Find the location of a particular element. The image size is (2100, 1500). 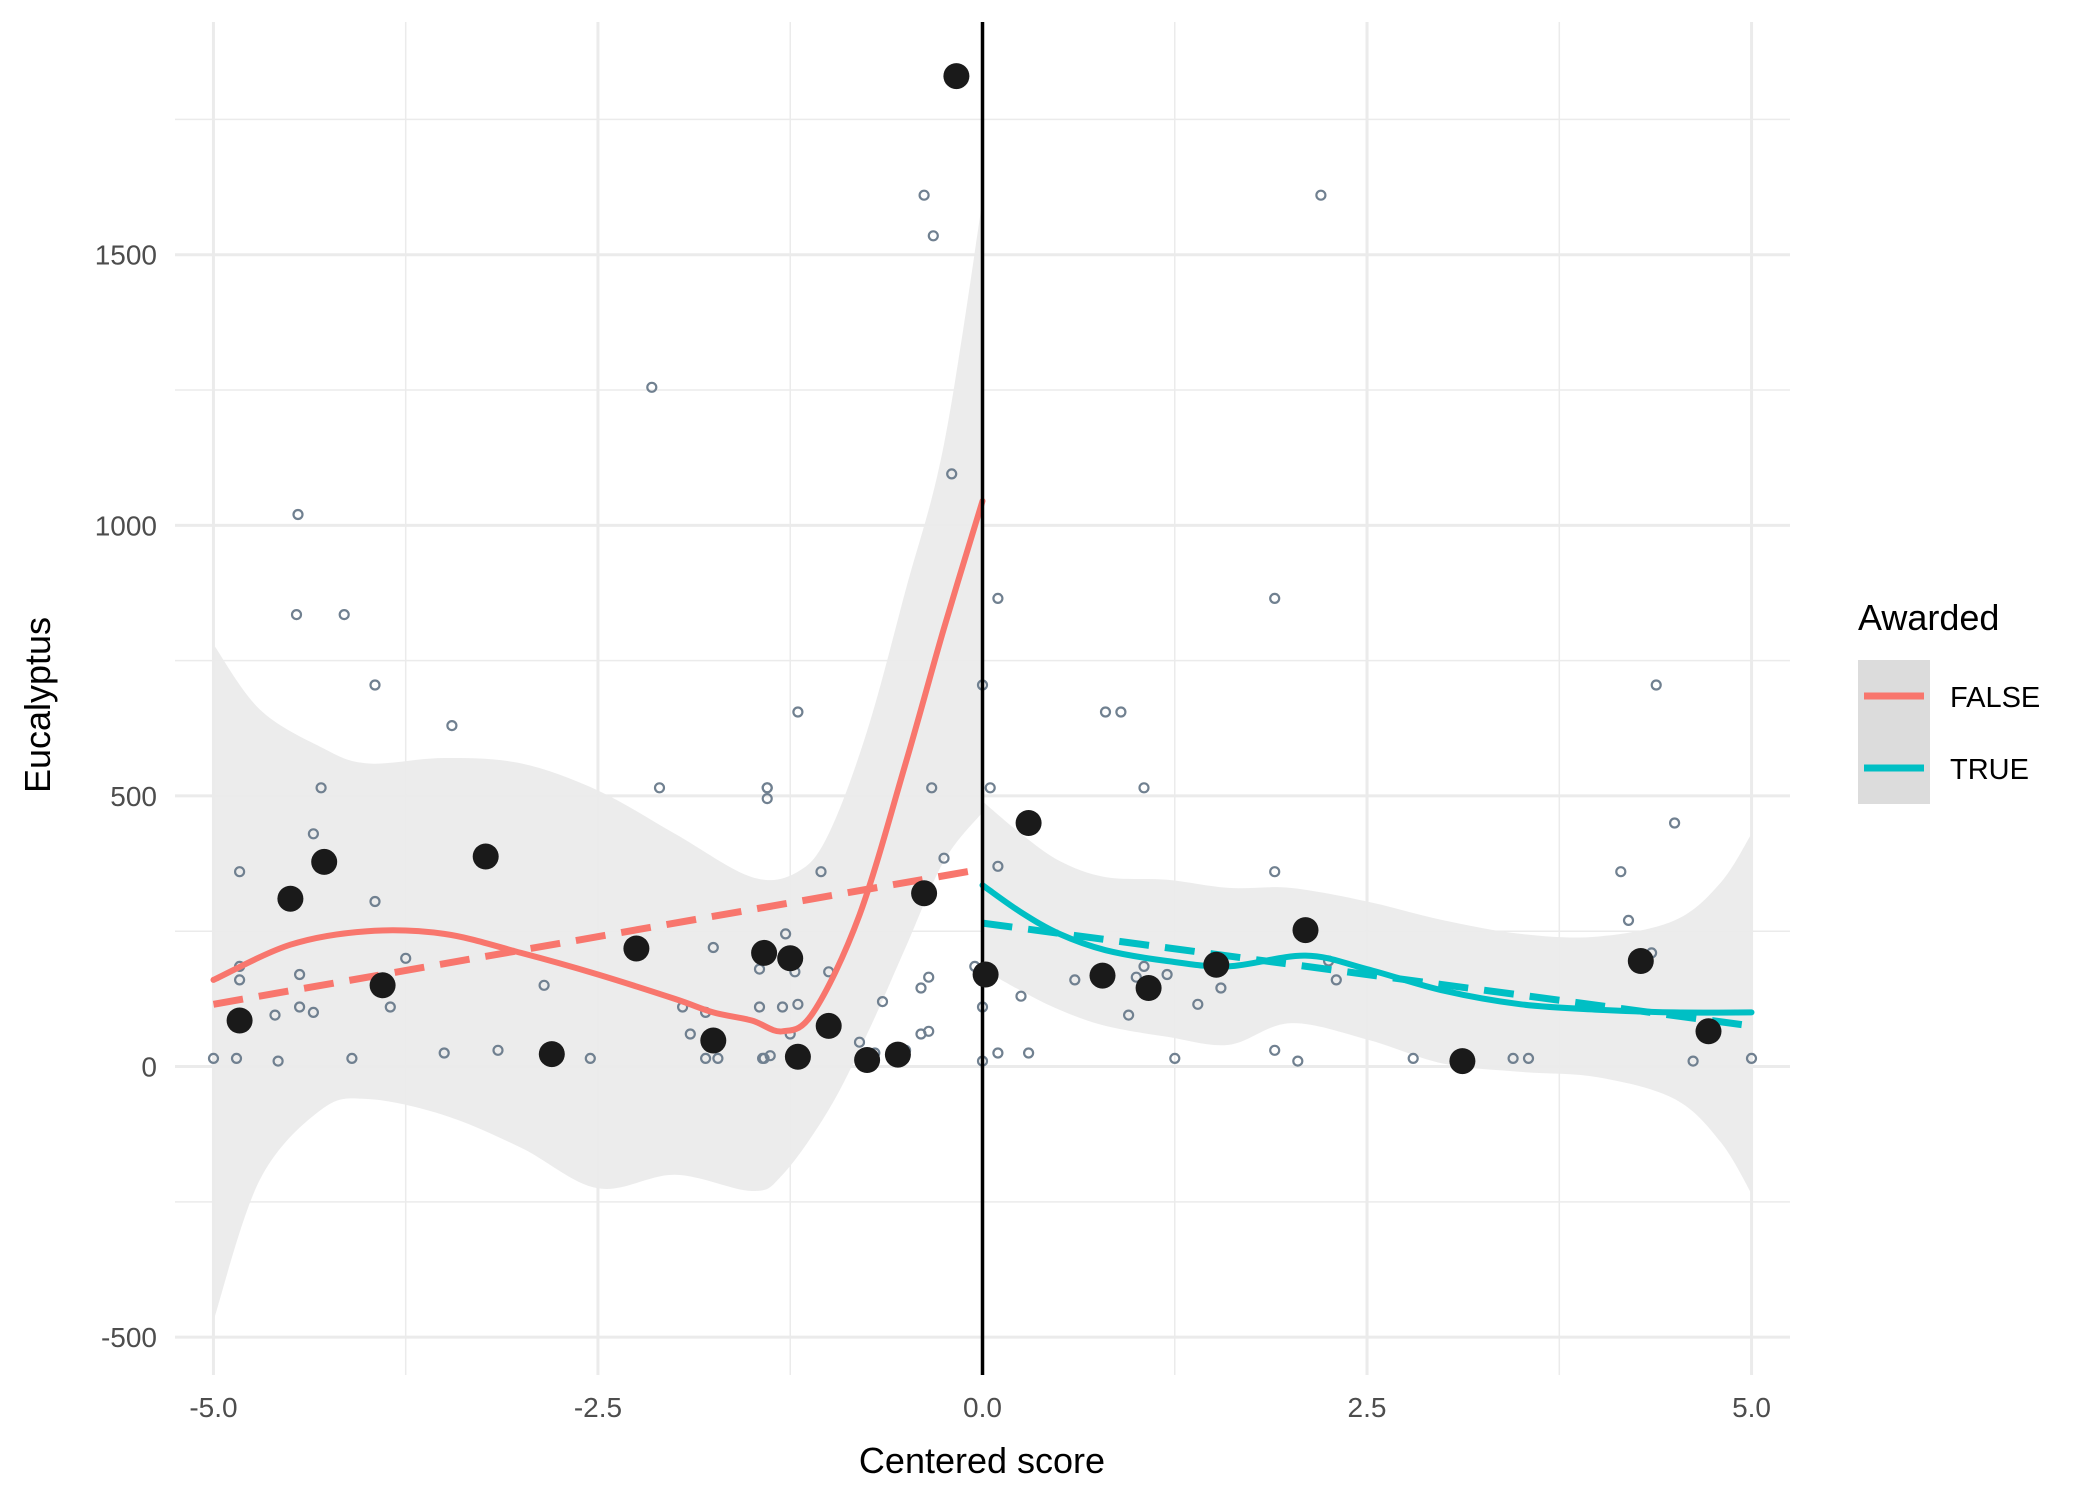

legend: Awarded FALSE TRUE is located at coordinates (1949, 700).